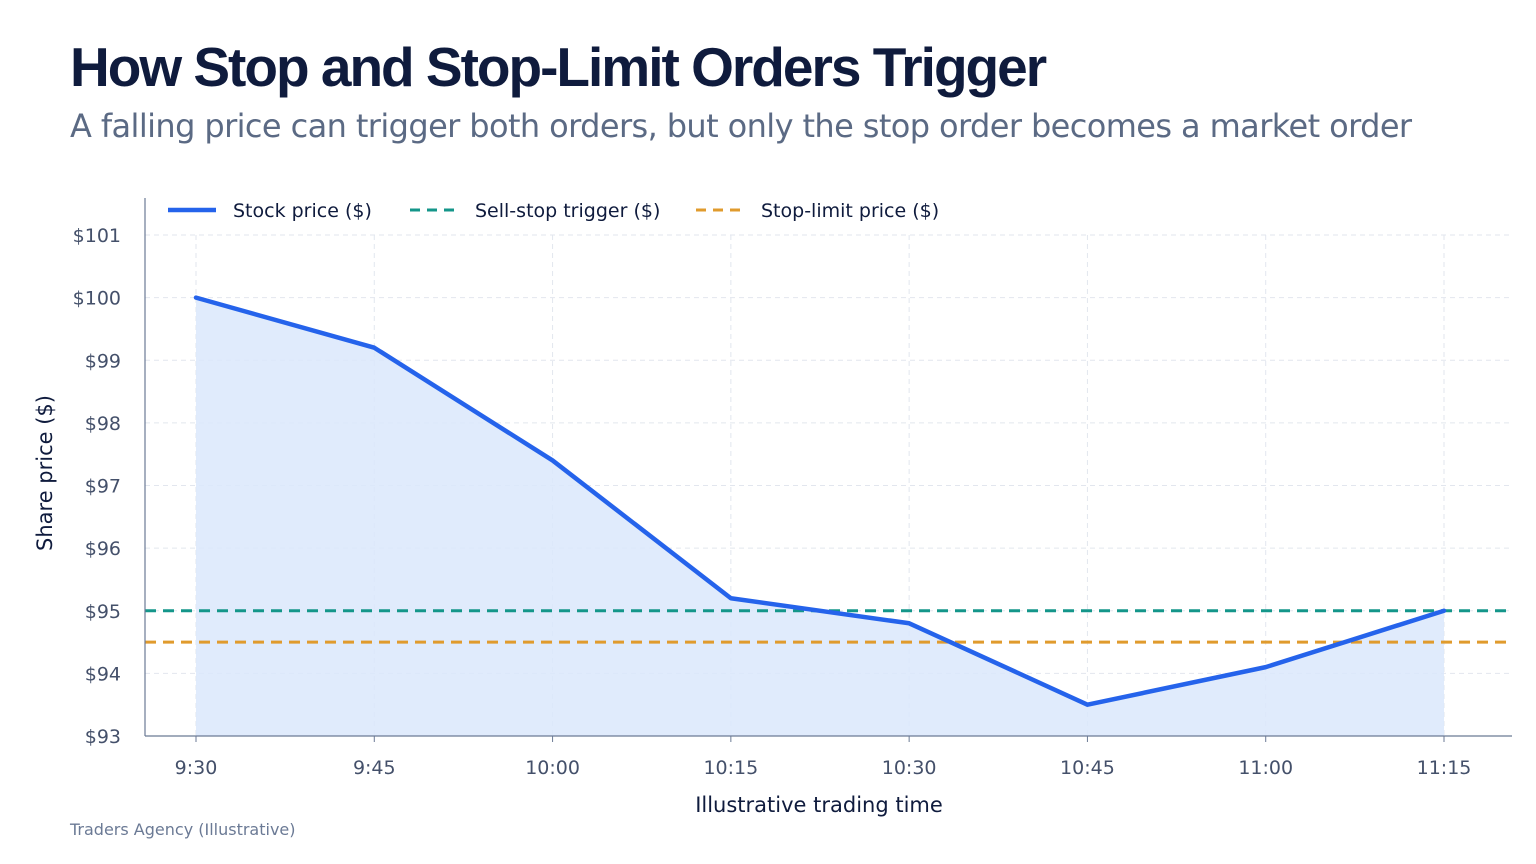 Image resolution: width=1536 pixels, height=864 pixels. I want to click on x-tick-label: 10:30, so click(909, 768).